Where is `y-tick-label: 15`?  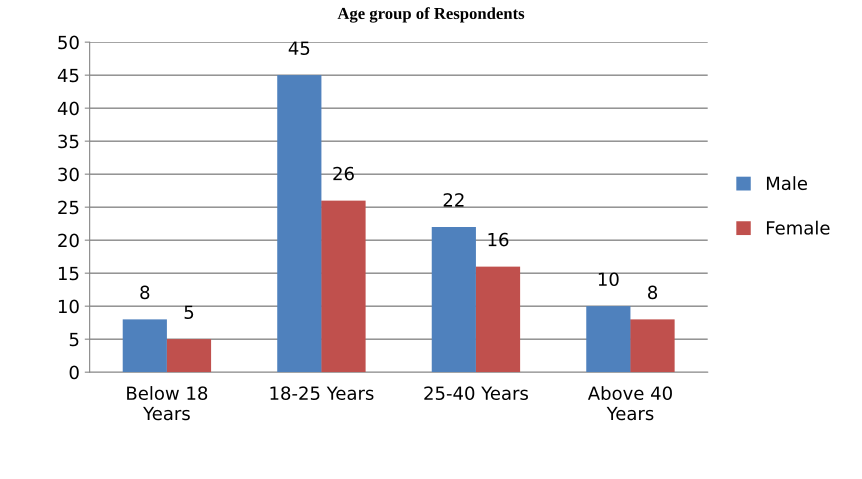 y-tick-label: 15 is located at coordinates (68, 273).